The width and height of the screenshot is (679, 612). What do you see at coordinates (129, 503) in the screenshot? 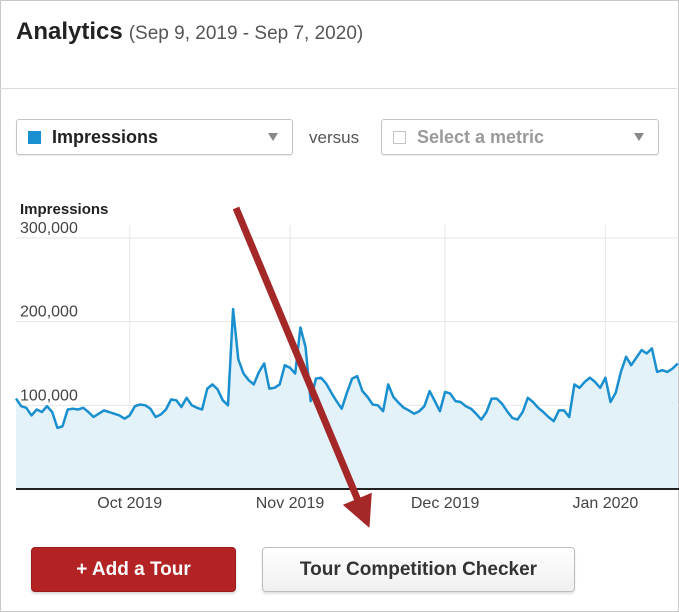
I see `x-tick-label: Oct 2019` at bounding box center [129, 503].